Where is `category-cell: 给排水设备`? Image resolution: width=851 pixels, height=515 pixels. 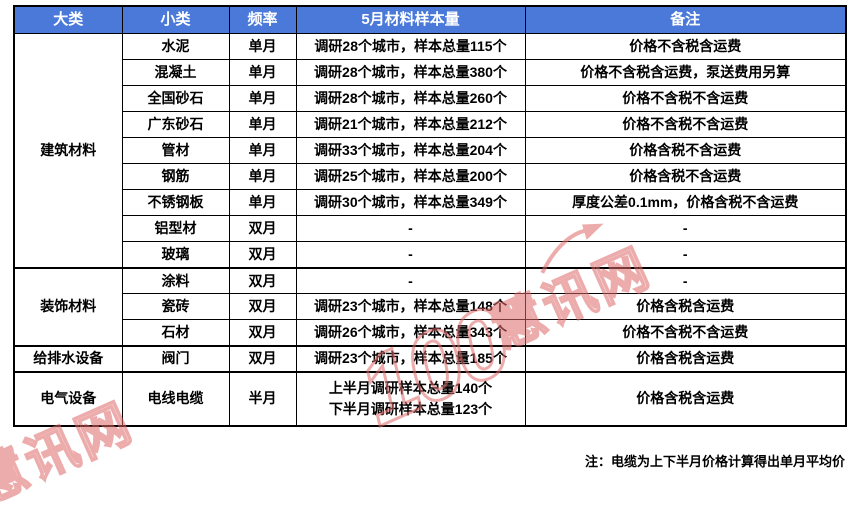 category-cell: 给排水设备 is located at coordinates (68, 358).